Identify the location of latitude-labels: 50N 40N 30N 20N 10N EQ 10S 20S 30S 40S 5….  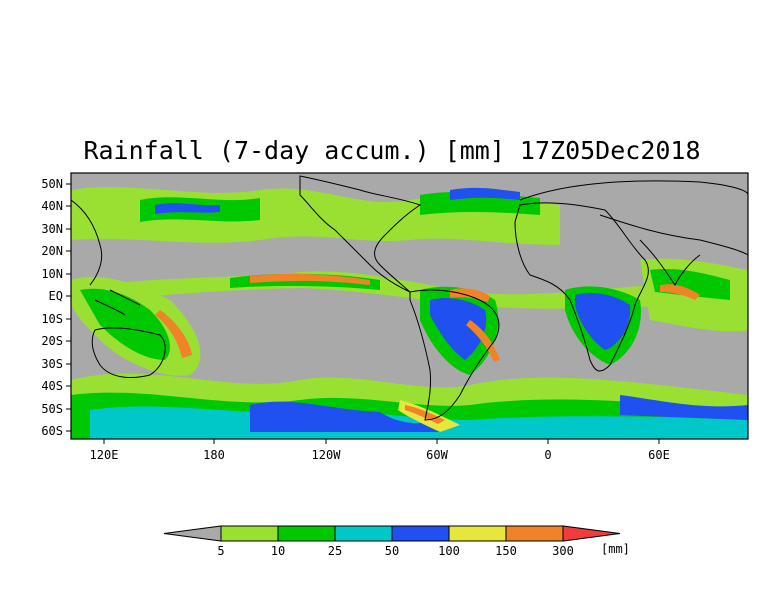
(52, 307).